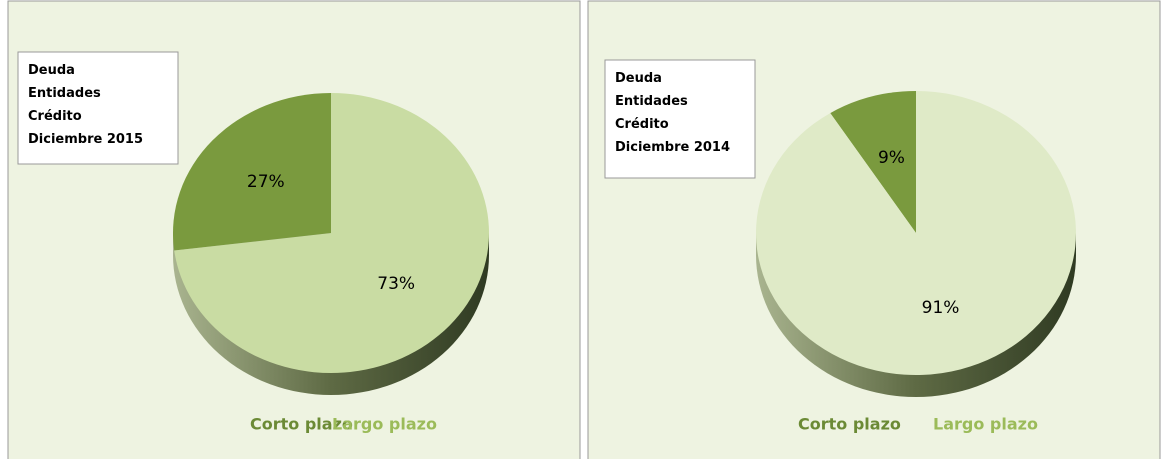 The width and height of the screenshot is (1163, 459). I want to click on data-label: 27%, so click(266, 182).